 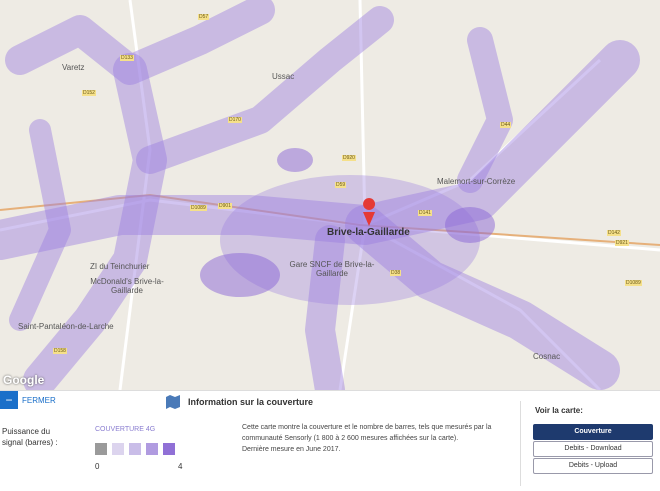 What do you see at coordinates (120, 266) in the screenshot?
I see `place-label: ZI du Teinchurier` at bounding box center [120, 266].